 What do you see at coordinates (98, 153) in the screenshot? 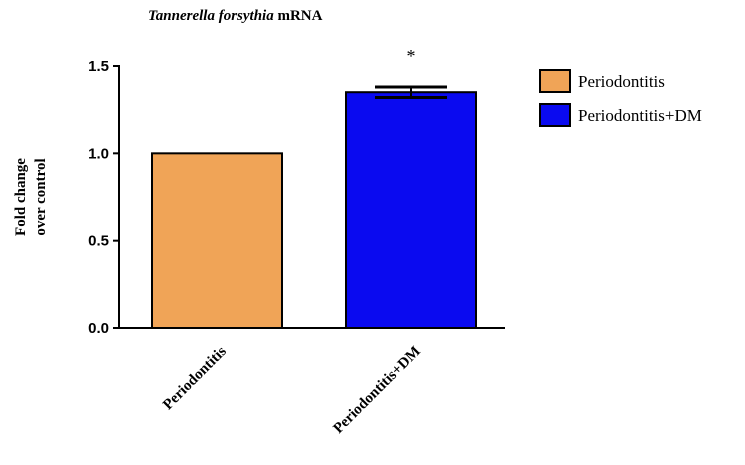
I see `y-tick-label: 1.0` at bounding box center [98, 153].